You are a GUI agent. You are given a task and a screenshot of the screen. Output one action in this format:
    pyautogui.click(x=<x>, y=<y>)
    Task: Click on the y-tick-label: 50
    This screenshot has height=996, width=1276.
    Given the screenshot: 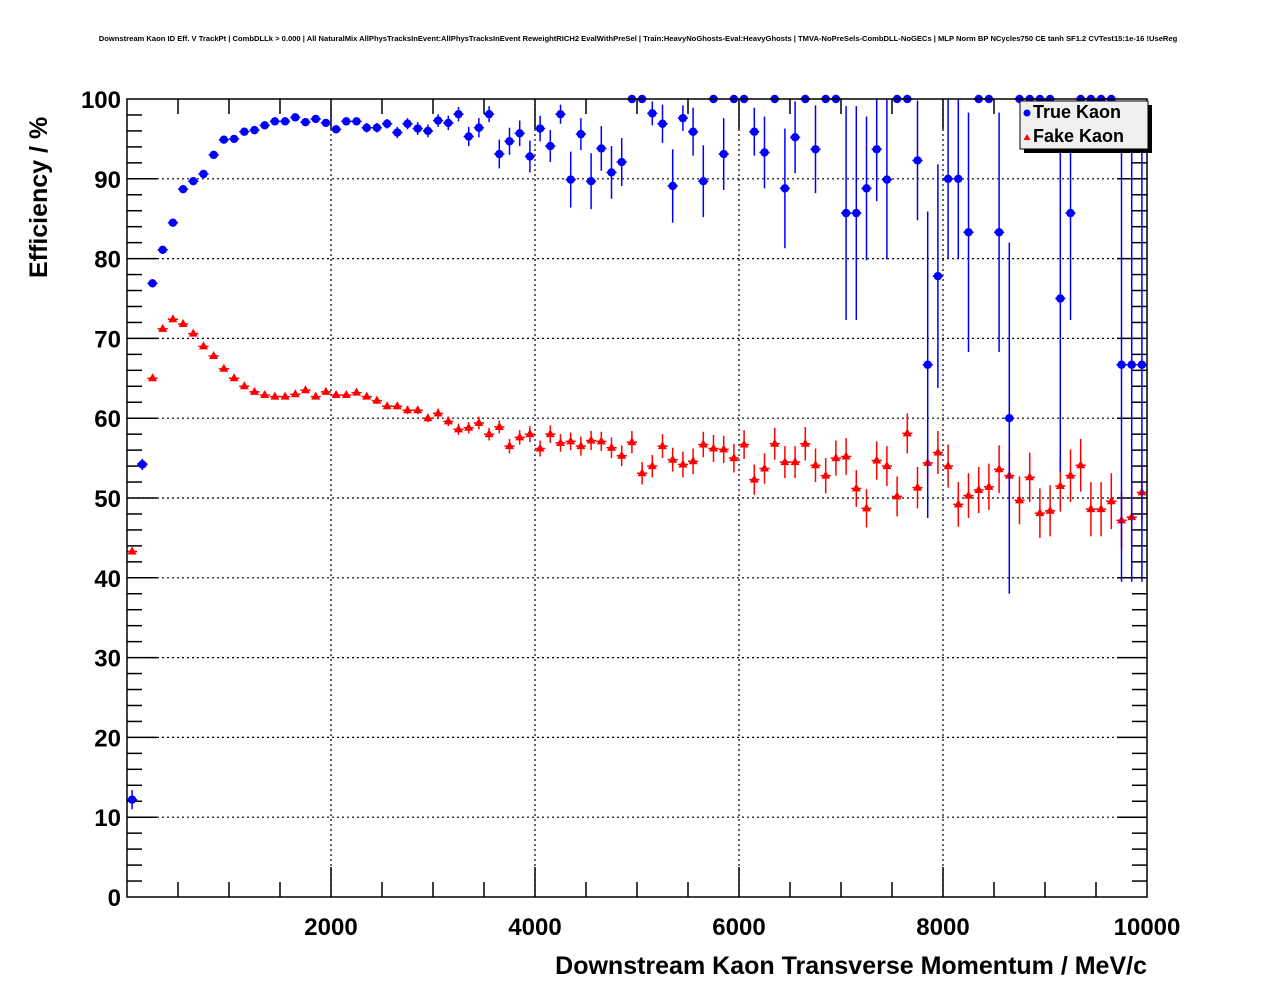 What is the action you would take?
    pyautogui.click(x=107, y=499)
    